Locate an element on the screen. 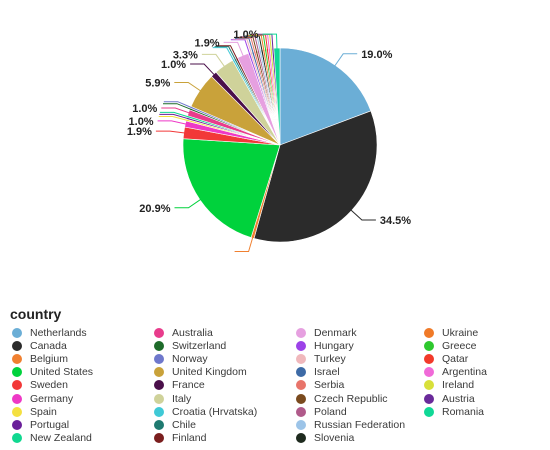  leader-line-norway is located at coordinates (178, 105).